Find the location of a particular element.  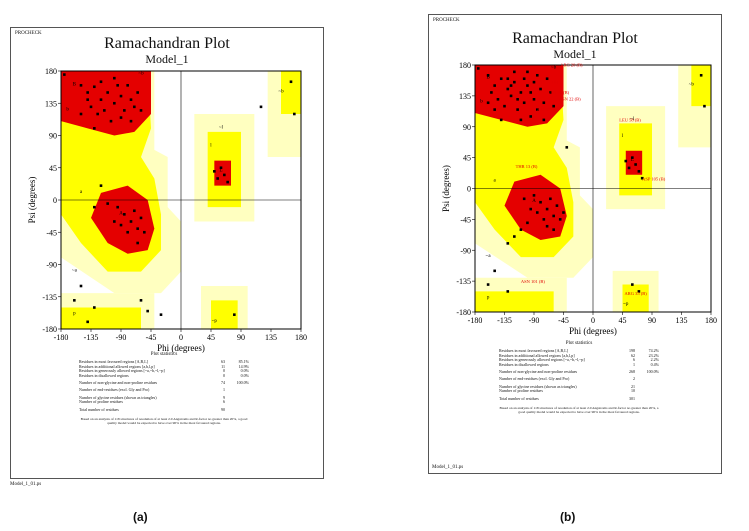

x-tick-label: 0 is located at coordinates (181, 337).